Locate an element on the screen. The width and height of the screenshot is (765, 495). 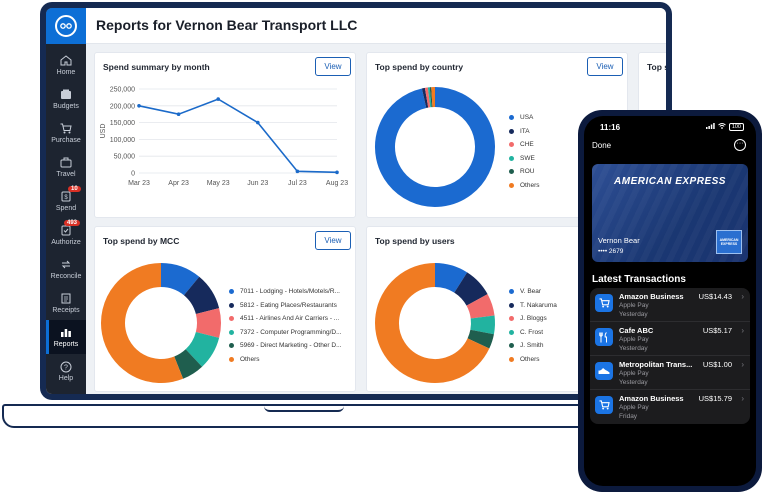
sidebar: Home Budgets Purchase Travel $ 10 Spend is located at coordinates (66, 201).